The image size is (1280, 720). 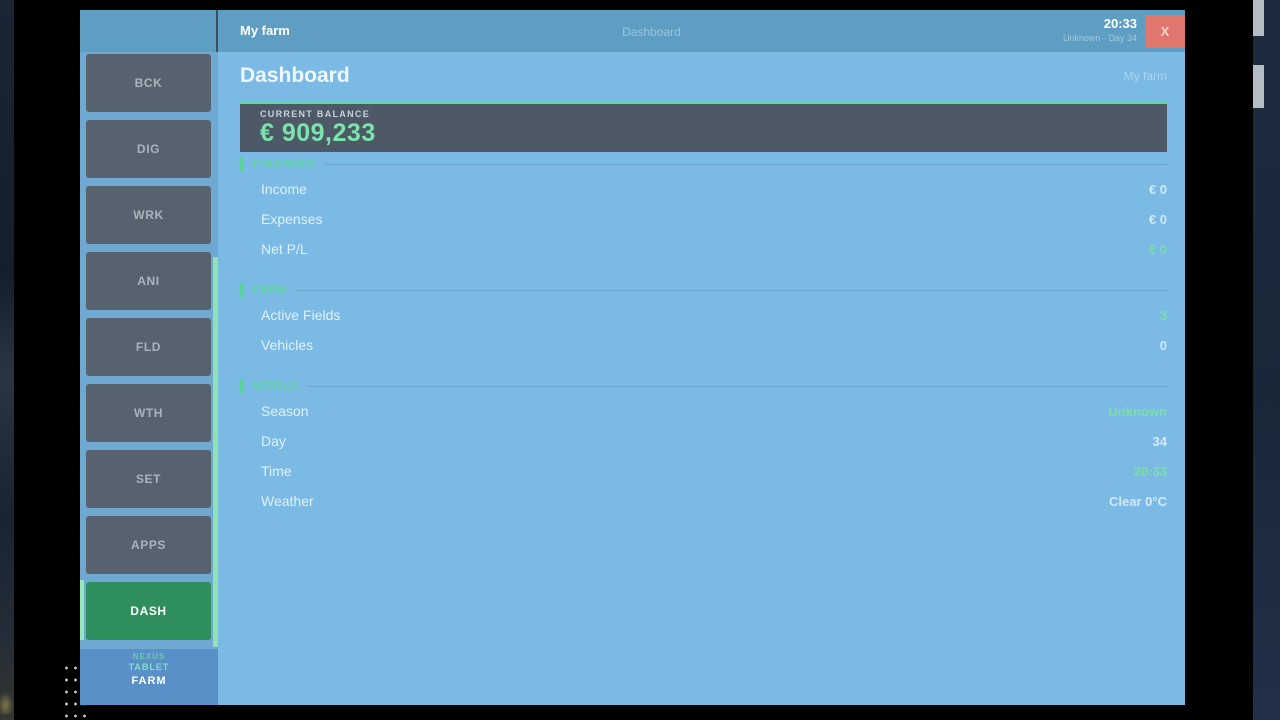 I want to click on balance-card: CURRENT BALANCE € 909,233, so click(x=703, y=127).